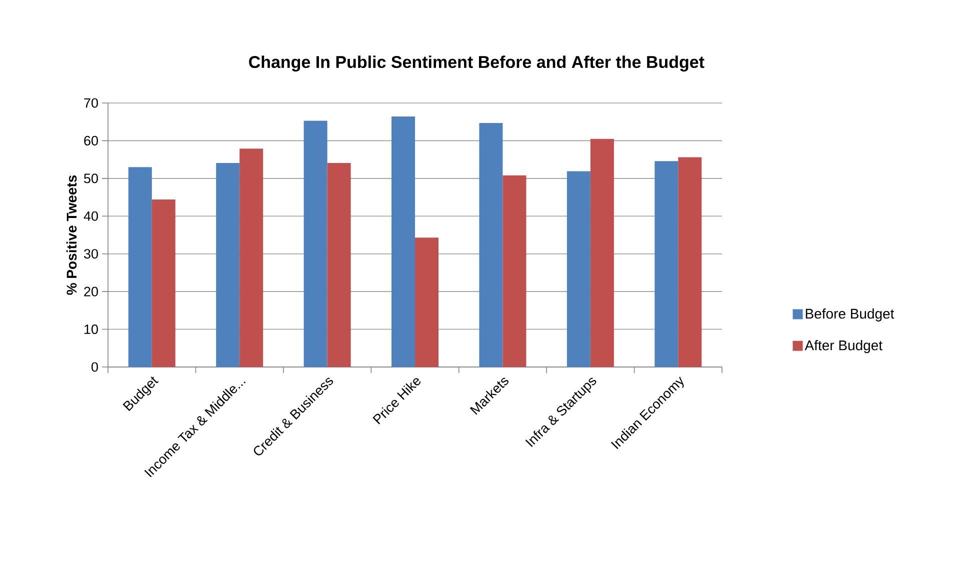 The image size is (958, 582). Describe the element at coordinates (91, 329) in the screenshot. I see `y-tick-label: 10` at that location.